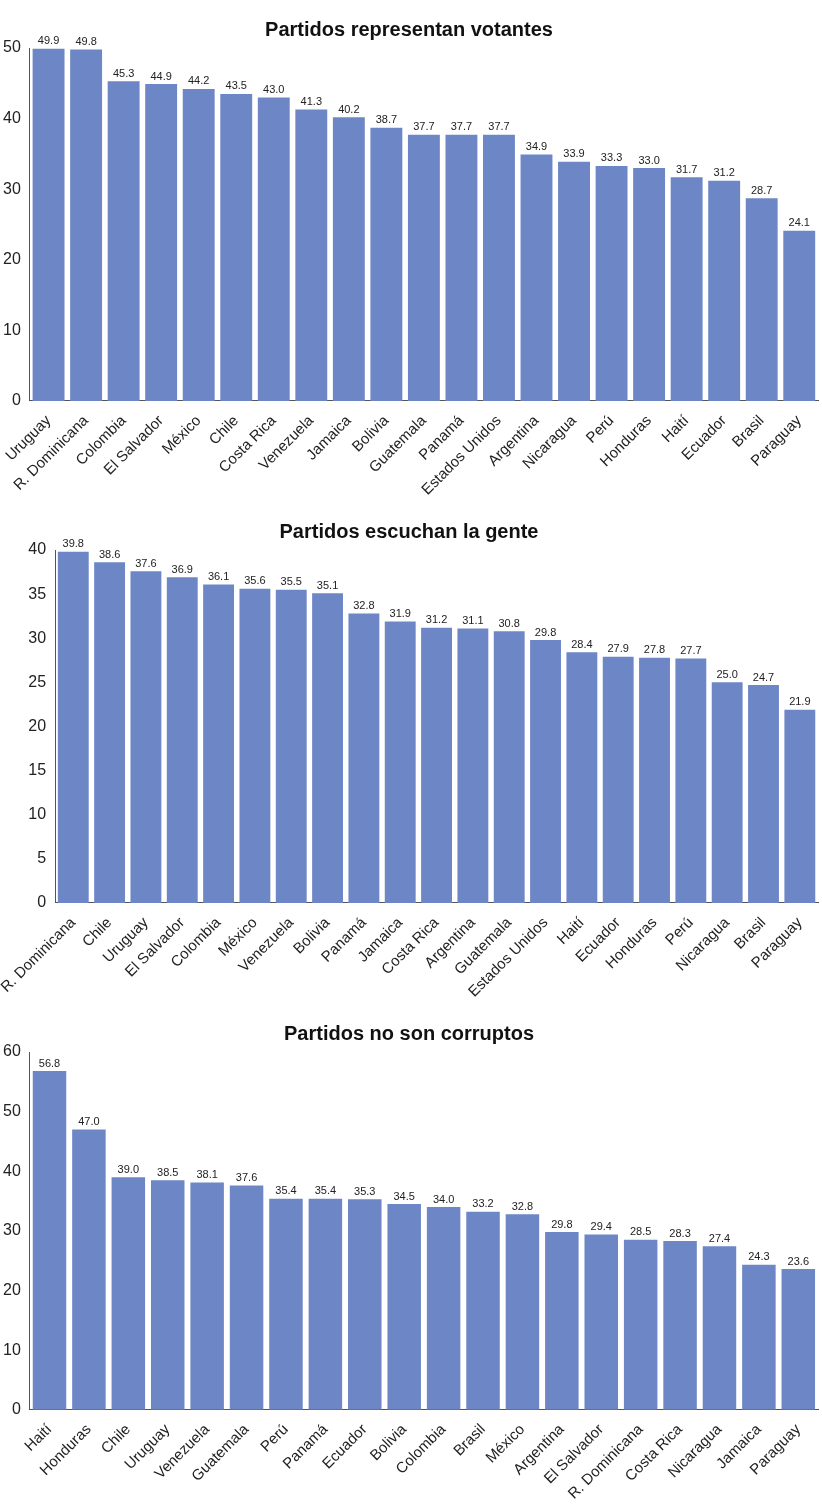 The image size is (822, 1508). What do you see at coordinates (761, 189) in the screenshot?
I see `data-label: 28.7` at bounding box center [761, 189].